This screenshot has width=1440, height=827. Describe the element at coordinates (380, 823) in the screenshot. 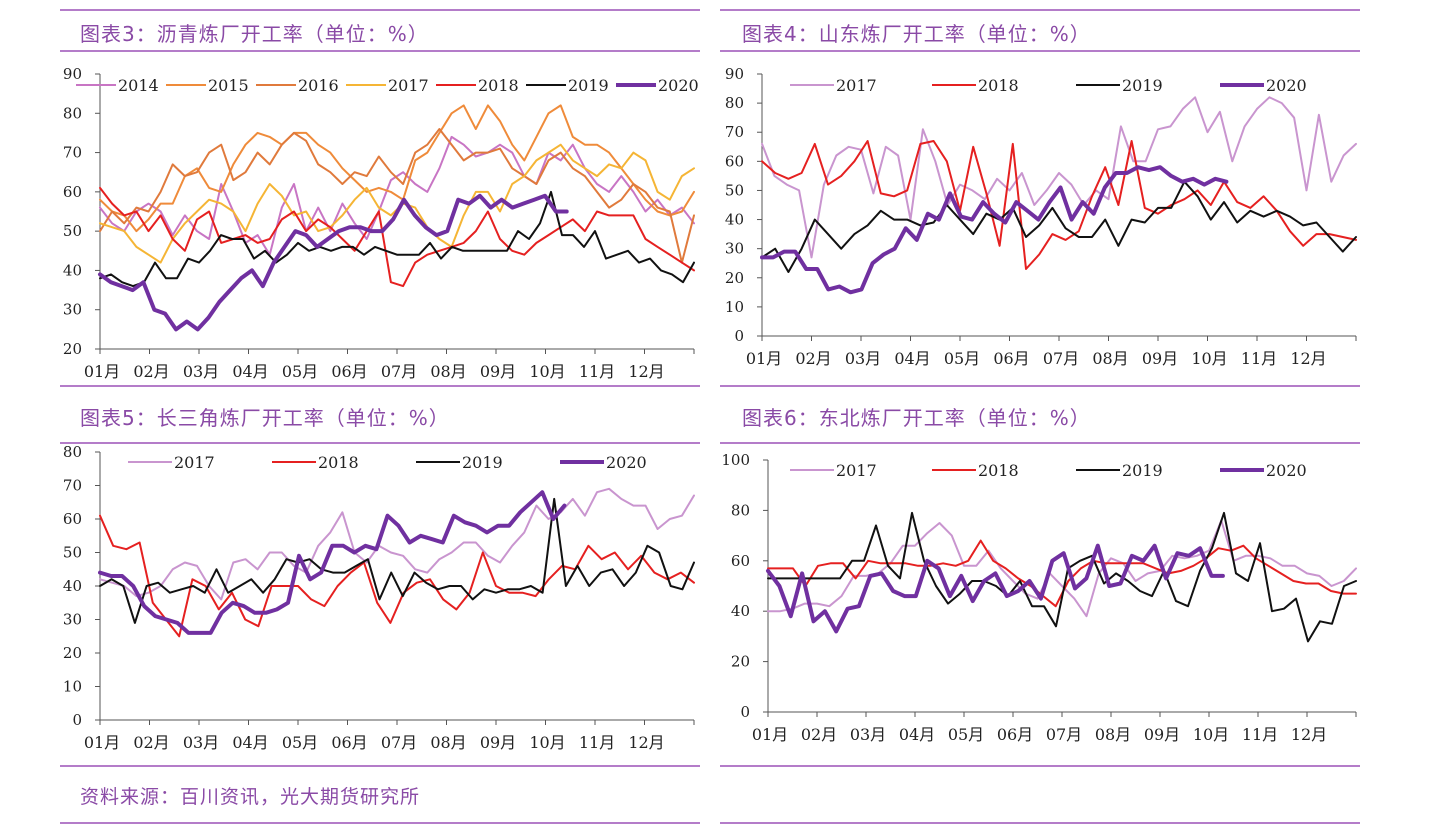

I see `footer-rule-bottom-left` at that location.